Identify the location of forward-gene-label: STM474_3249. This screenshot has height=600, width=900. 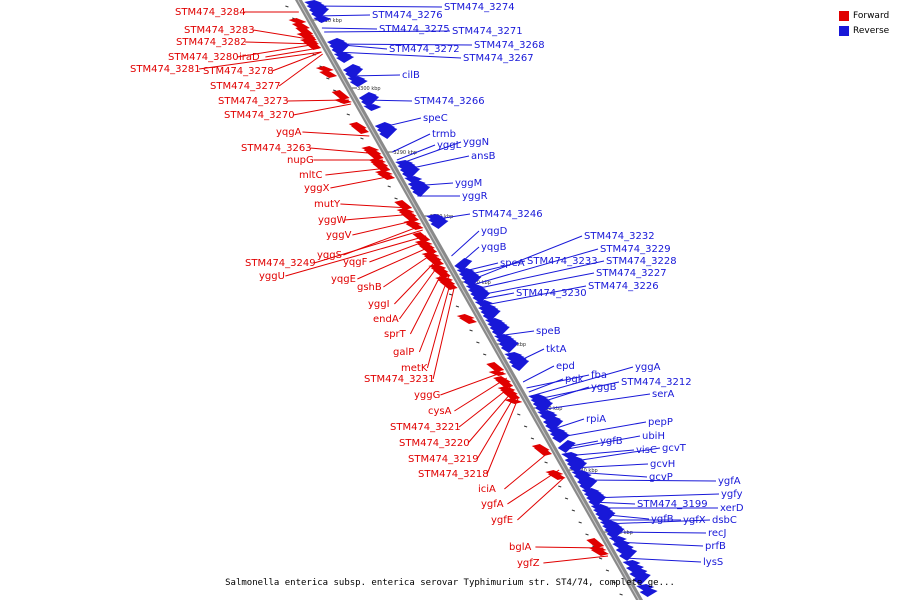
(280, 263).